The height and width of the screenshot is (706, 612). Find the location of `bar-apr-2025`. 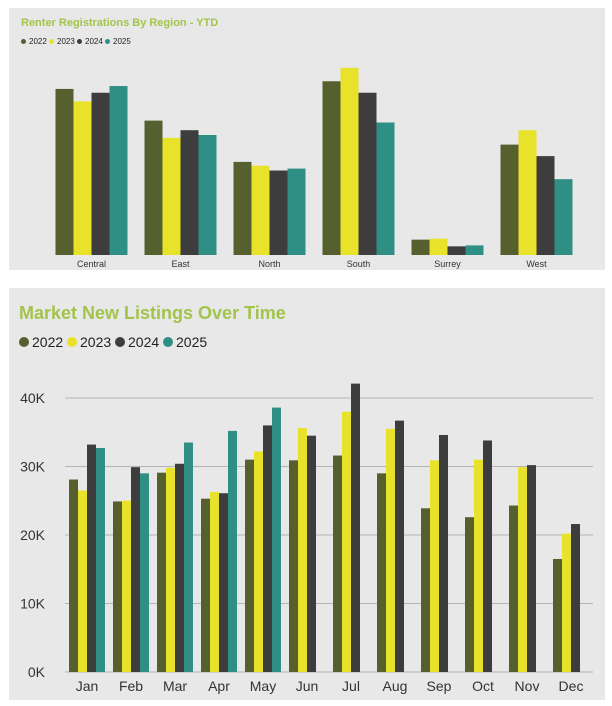

bar-apr-2025 is located at coordinates (232, 551).